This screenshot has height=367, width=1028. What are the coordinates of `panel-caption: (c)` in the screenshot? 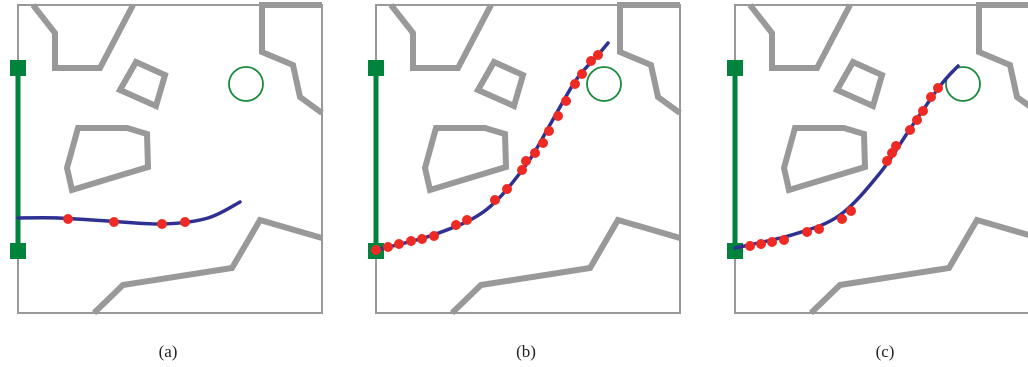 It's located at (885, 351).